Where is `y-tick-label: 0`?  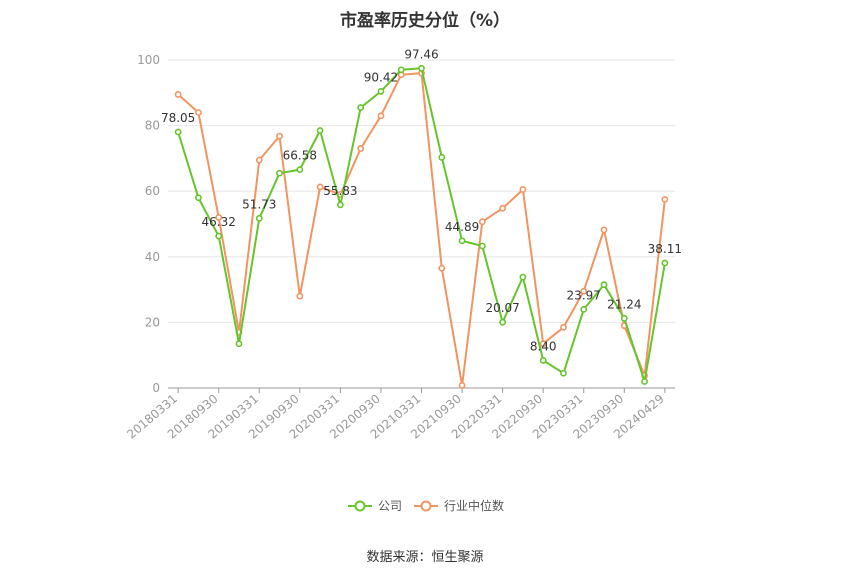 y-tick-label: 0 is located at coordinates (156, 388).